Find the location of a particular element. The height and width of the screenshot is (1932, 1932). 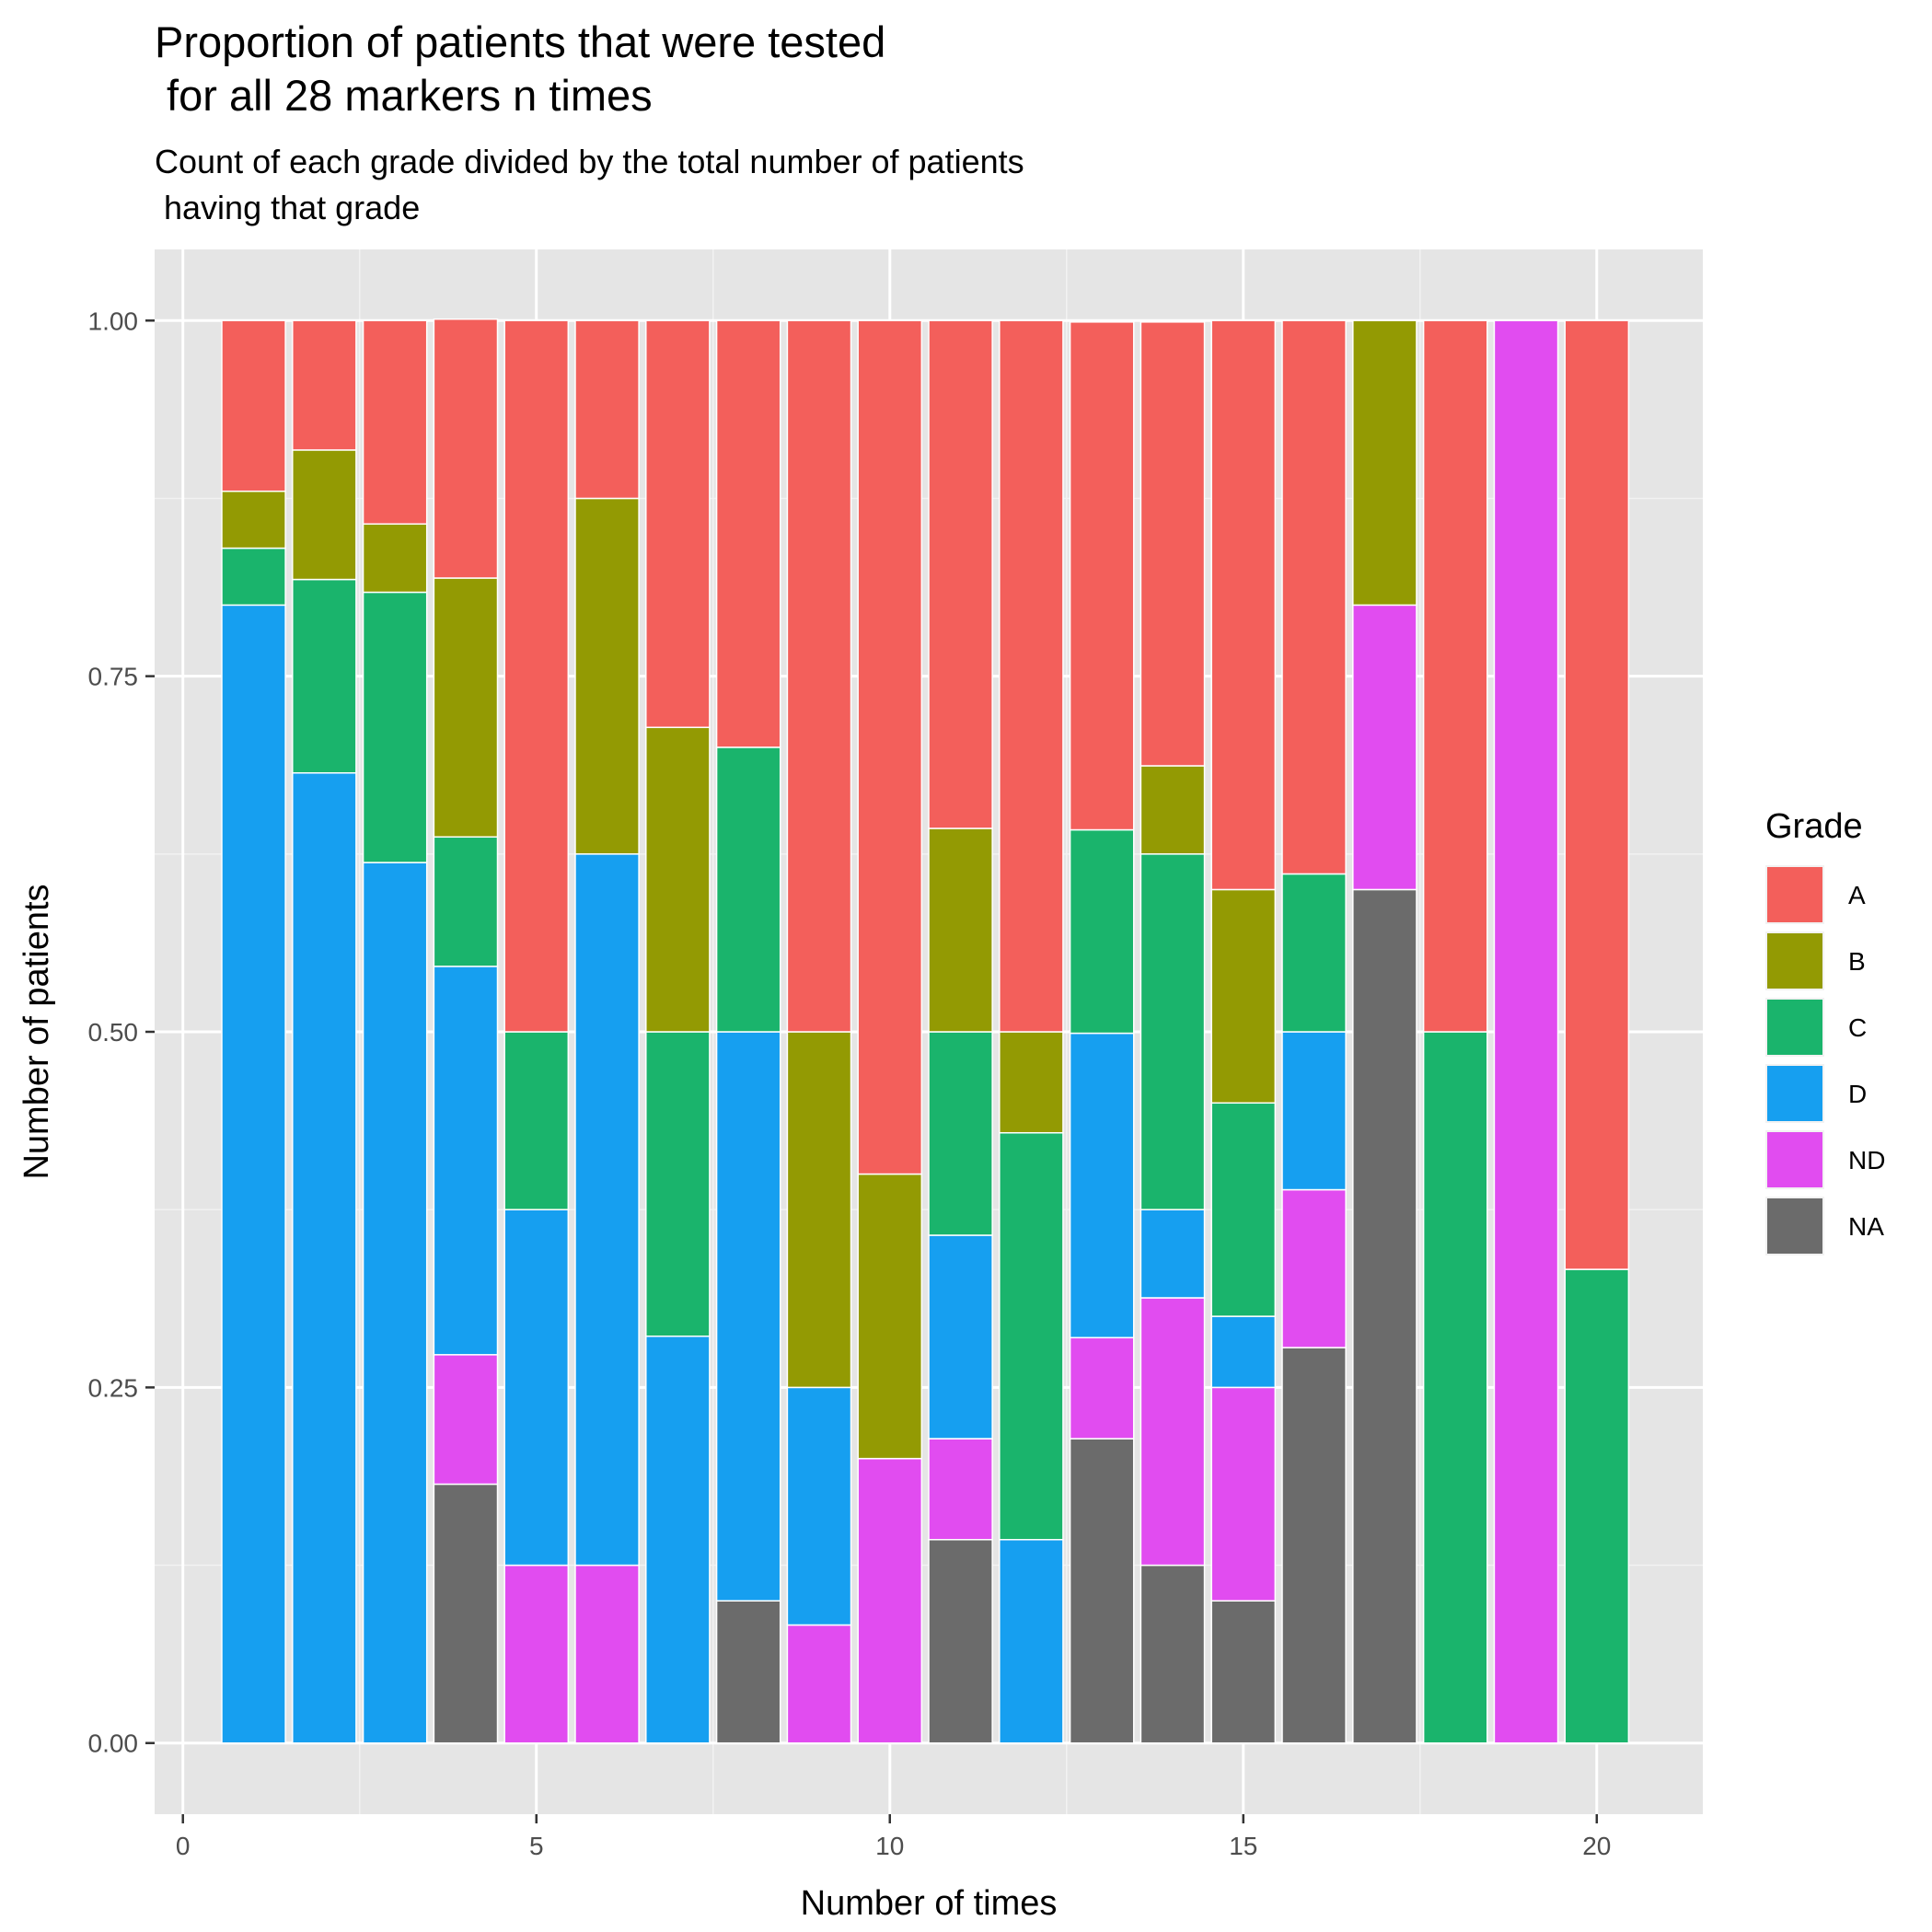

bar-segment-a-x4 is located at coordinates (466, 449).